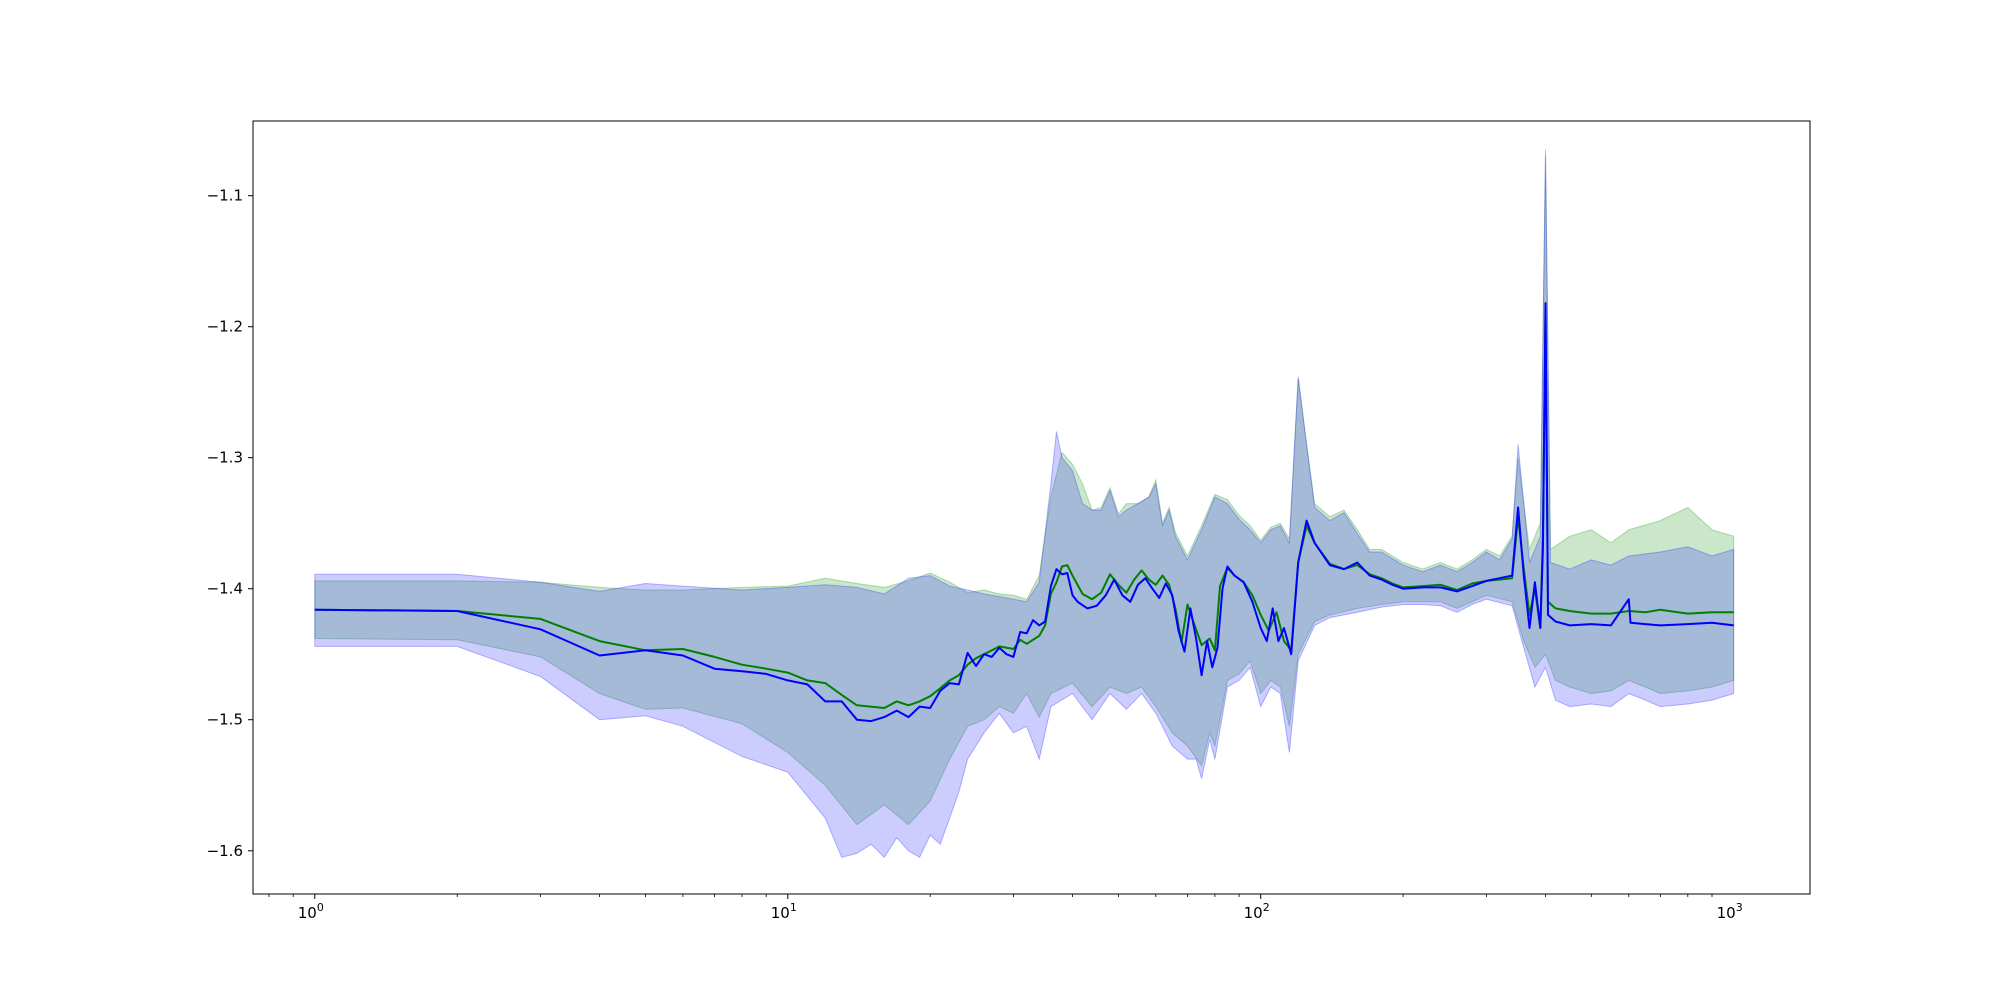  Describe the element at coordinates (225, 589) in the screenshot. I see `y-tick-label: −1.4` at that location.